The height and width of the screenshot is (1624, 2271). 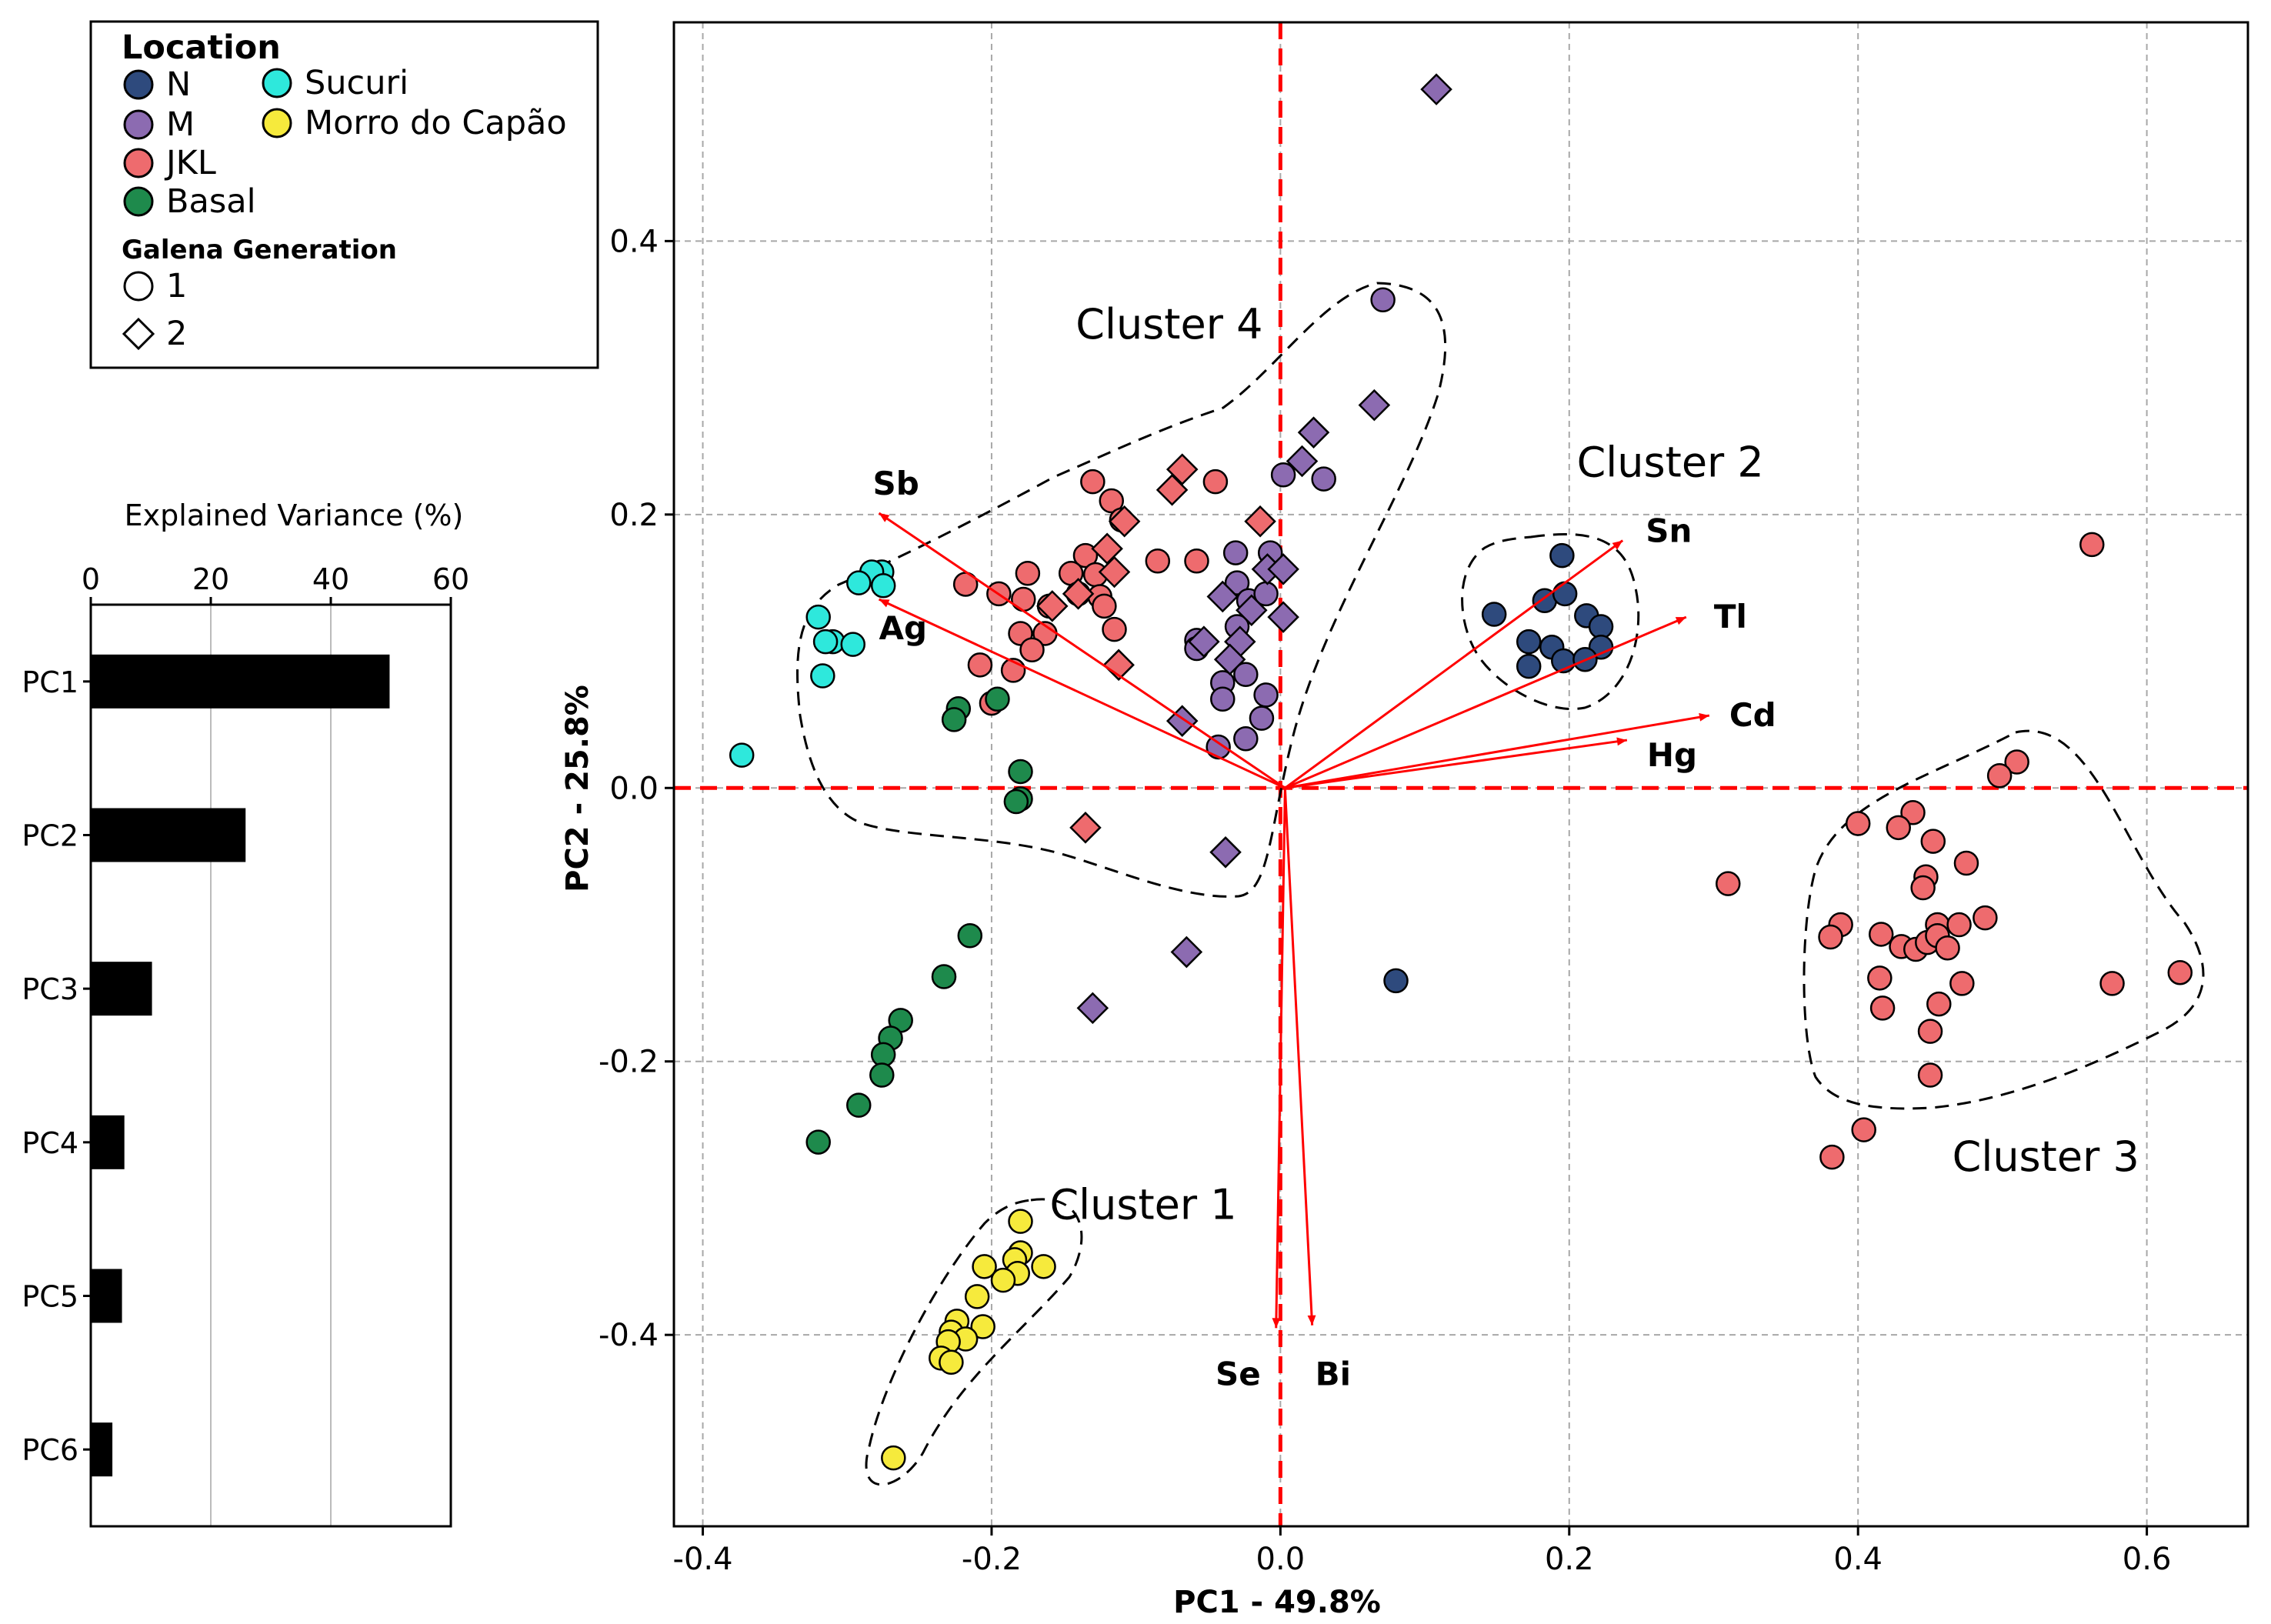 What do you see at coordinates (344, 194) in the screenshot?
I see `legend-frame` at bounding box center [344, 194].